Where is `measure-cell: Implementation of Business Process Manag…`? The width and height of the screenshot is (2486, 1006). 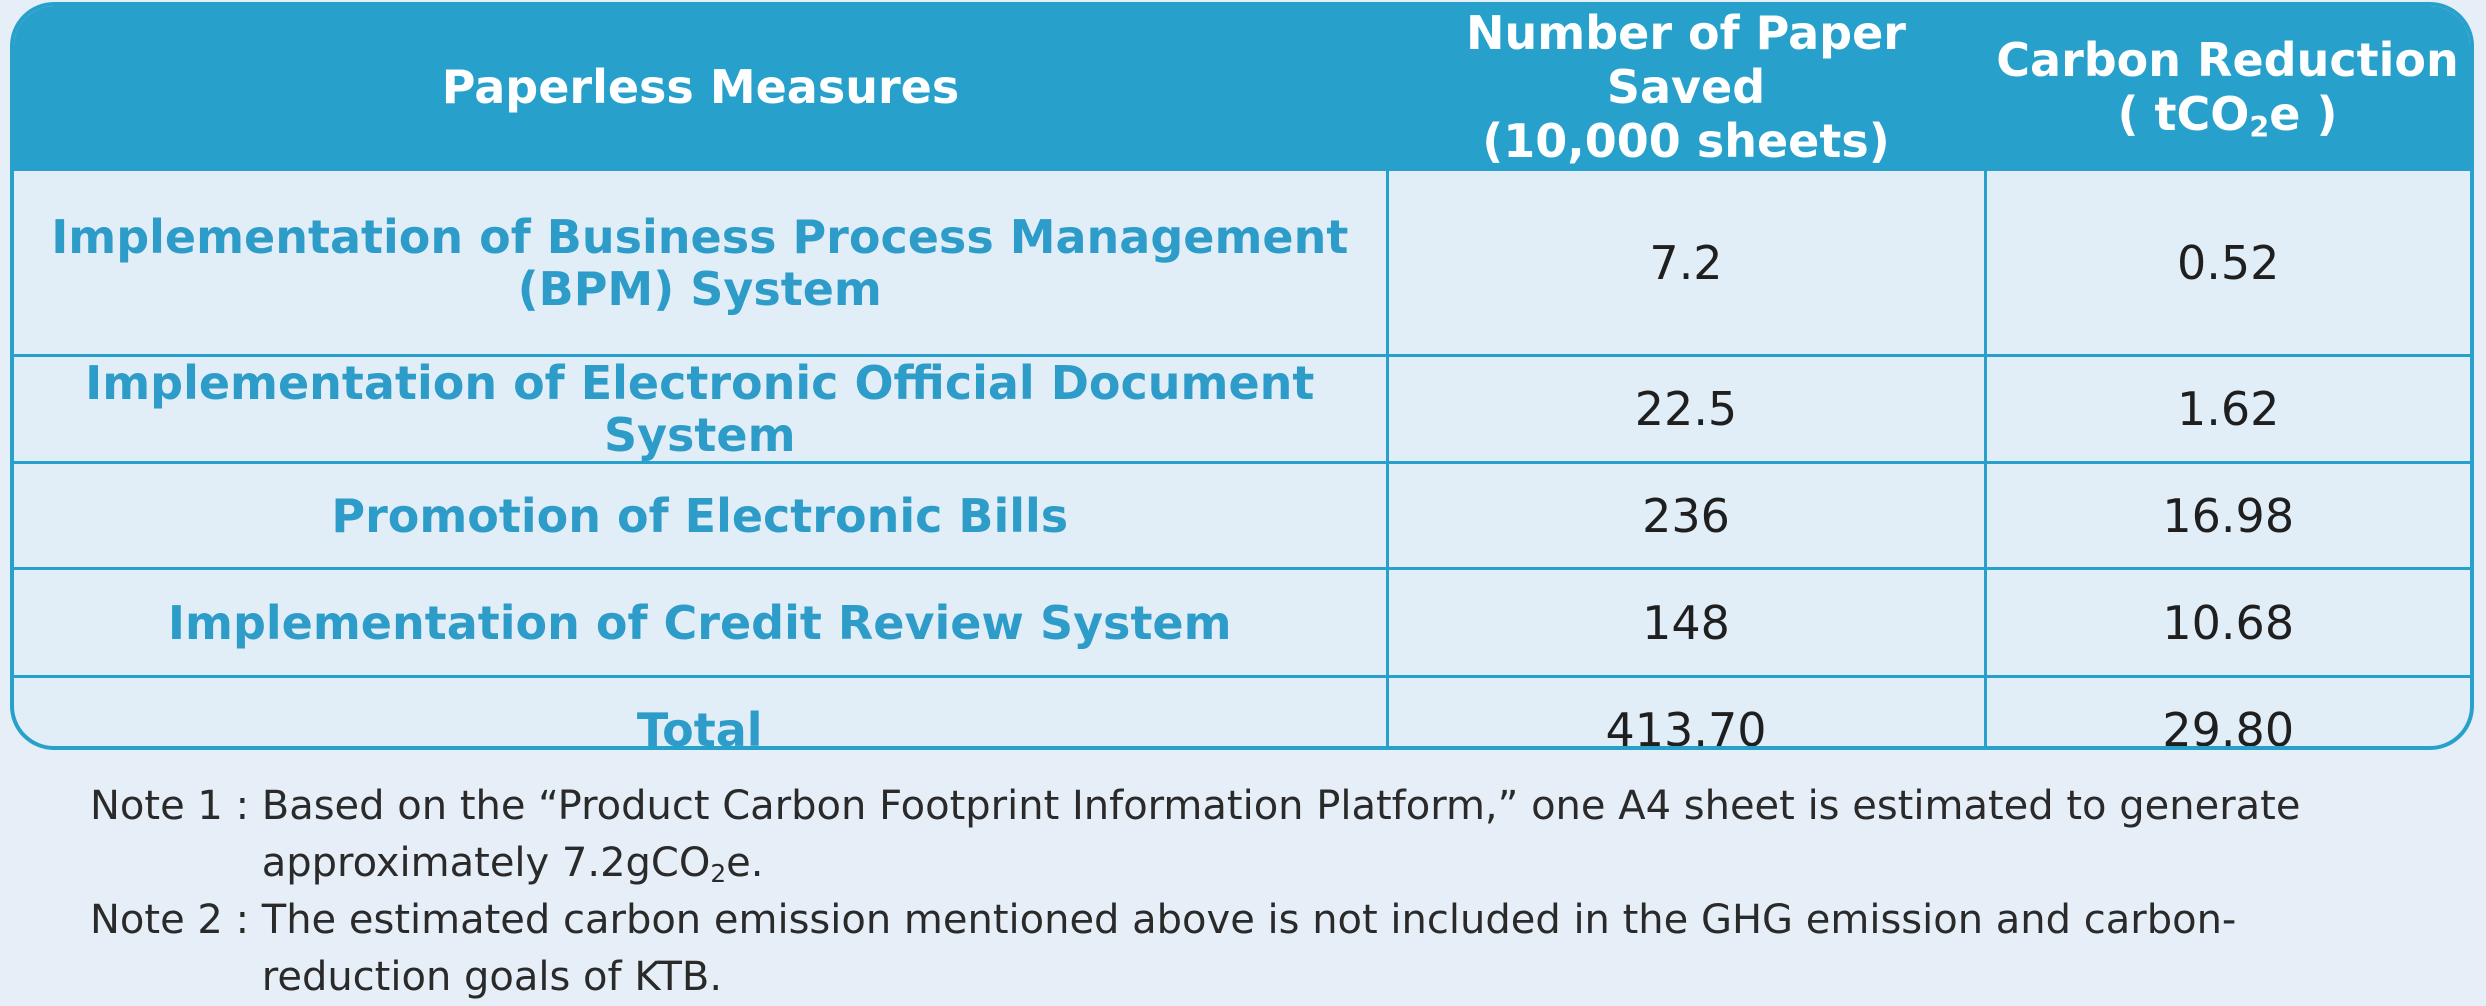
measure-cell: Implementation of Business Process Manag… is located at coordinates (700, 262).